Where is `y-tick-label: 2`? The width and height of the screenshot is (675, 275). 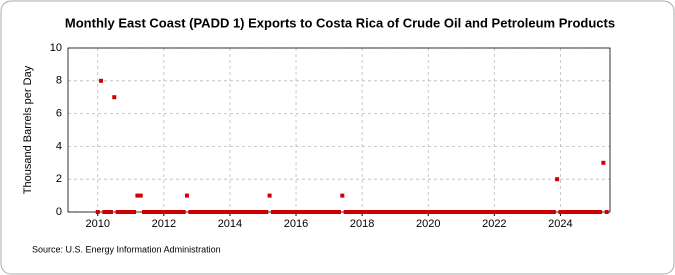
y-tick-label: 2 is located at coordinates (59, 179).